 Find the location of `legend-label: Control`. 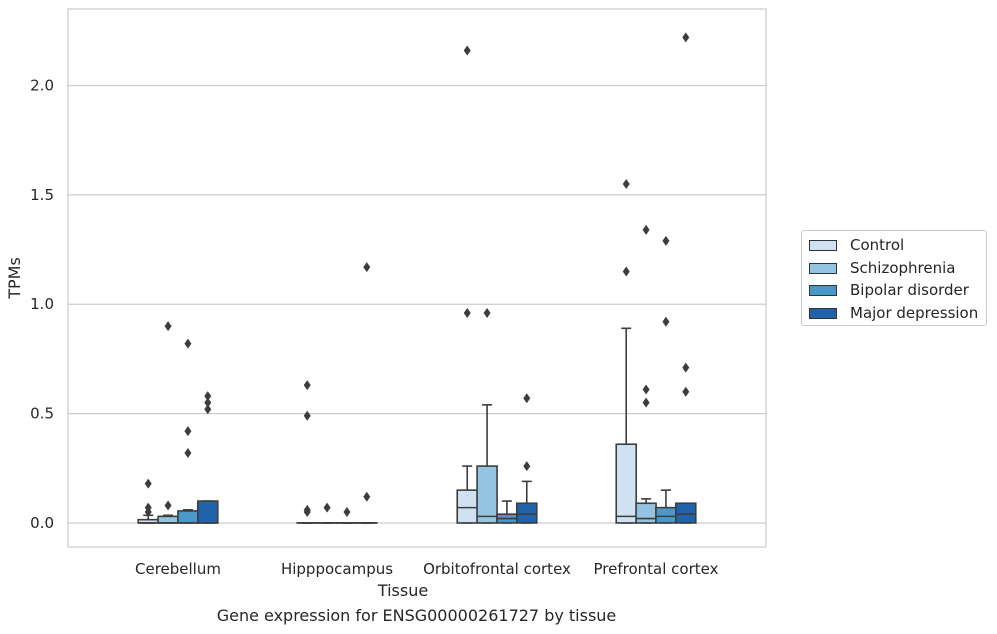

legend-label: Control is located at coordinates (877, 245).